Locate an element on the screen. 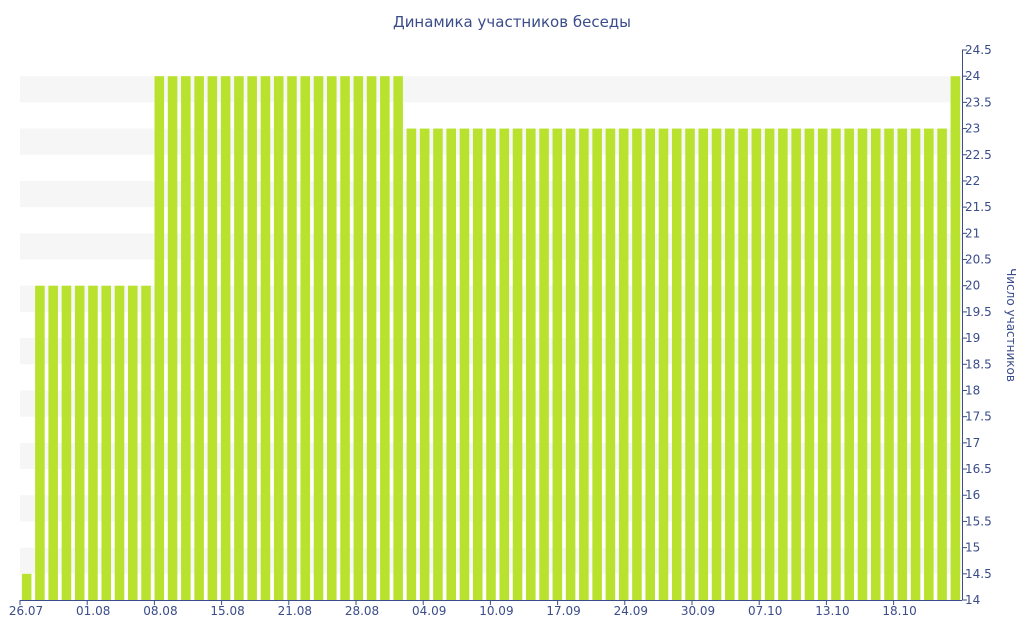 Image resolution: width=1024 pixels, height=640 pixels. y-tick-label: 17.5 is located at coordinates (978, 417).